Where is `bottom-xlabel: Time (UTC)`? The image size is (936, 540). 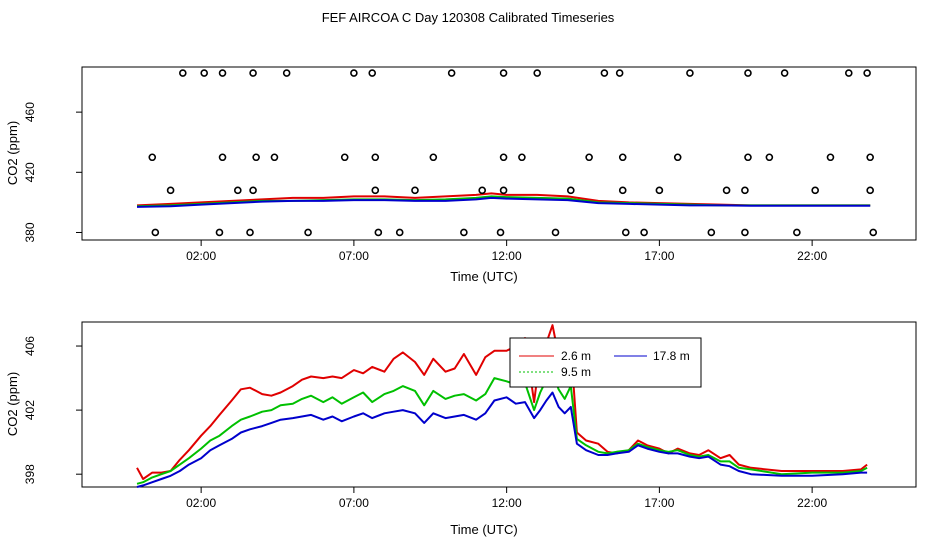
bottom-xlabel: Time (UTC) is located at coordinates (483, 529).